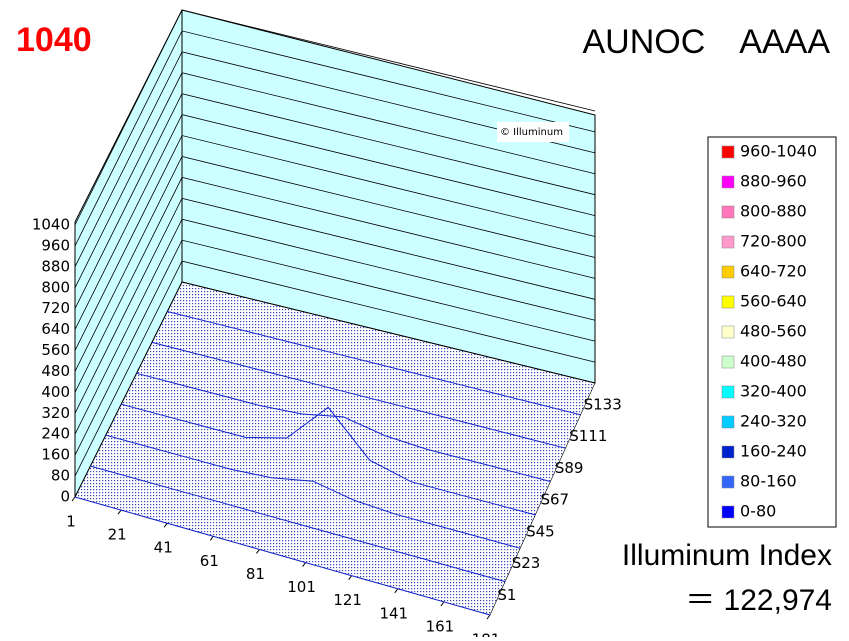  What do you see at coordinates (588, 436) in the screenshot?
I see `y-tick-label: S111` at bounding box center [588, 436].